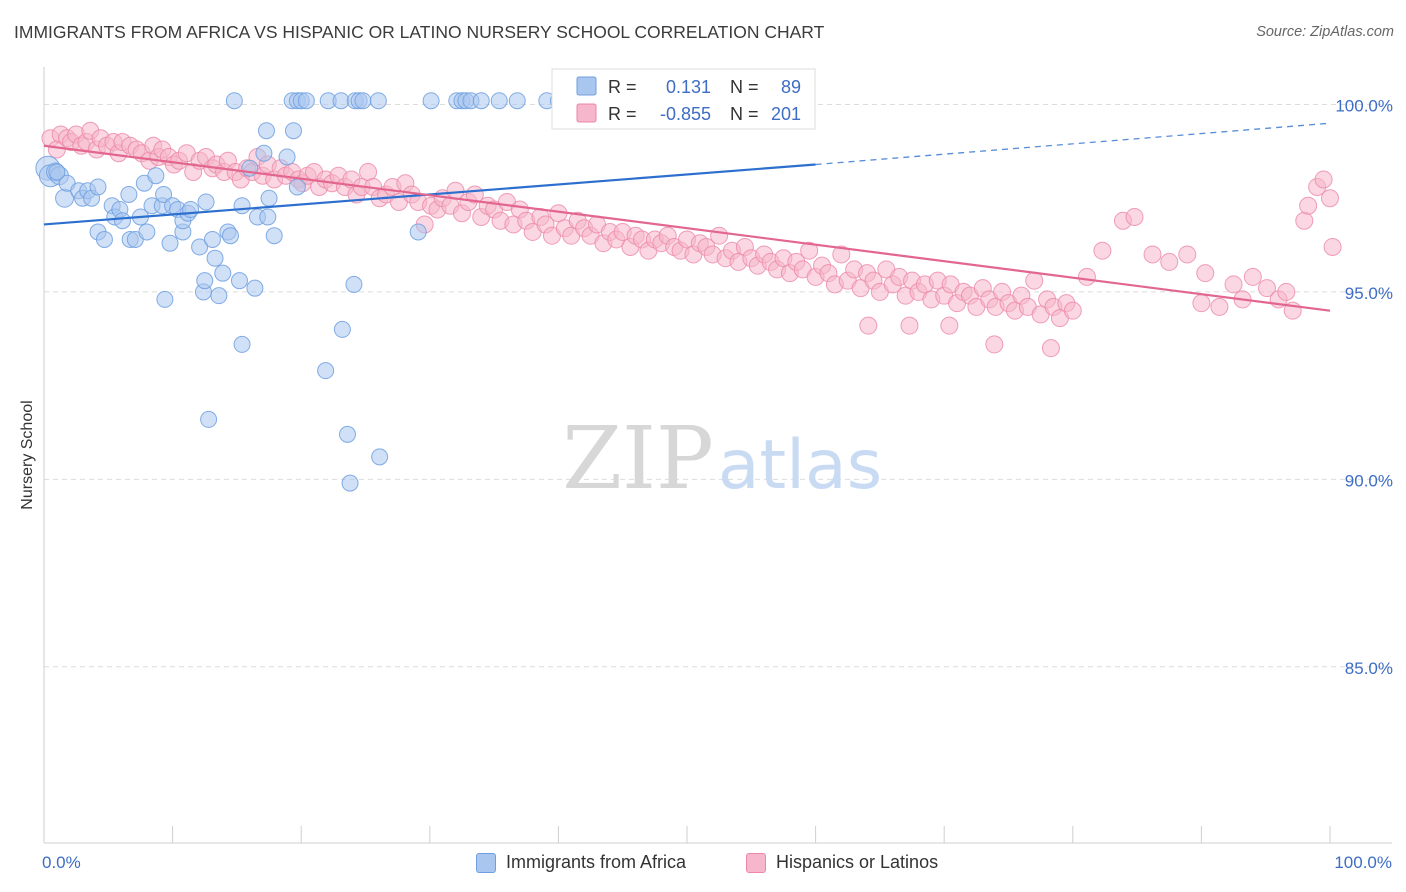 The image size is (1406, 892). I want to click on legend-item-africa: Immigrants from Africa, so click(581, 862).